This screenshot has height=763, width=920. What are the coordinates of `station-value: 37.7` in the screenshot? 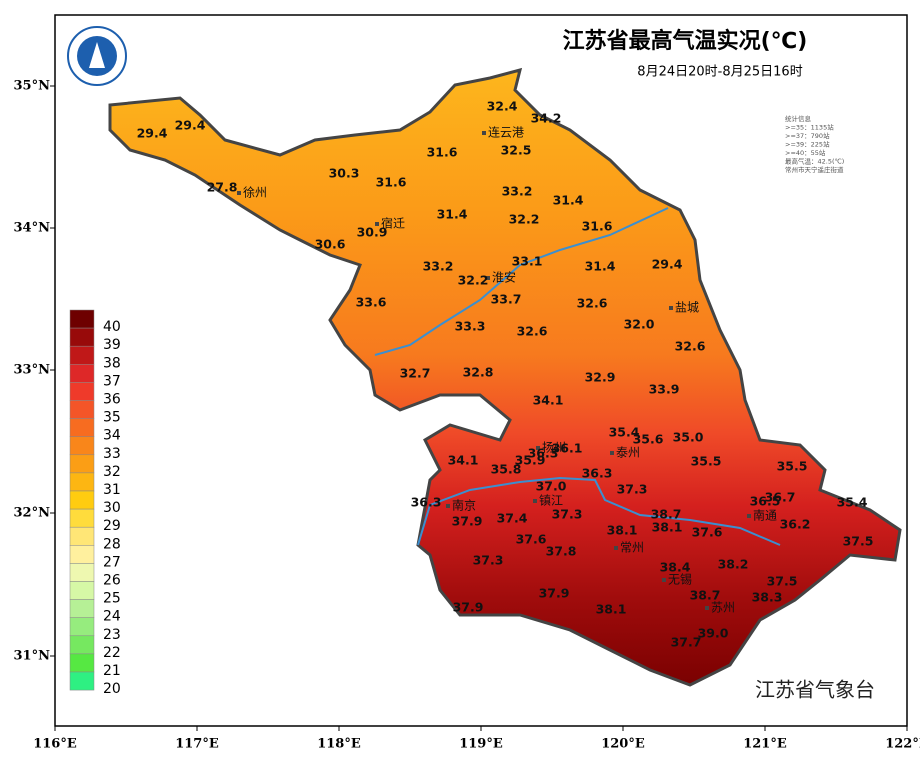 It's located at (686, 642).